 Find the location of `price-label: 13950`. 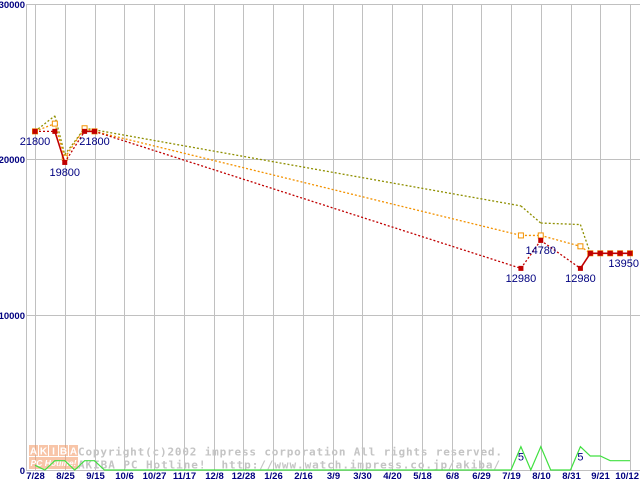

price-label: 13950 is located at coordinates (623, 264).